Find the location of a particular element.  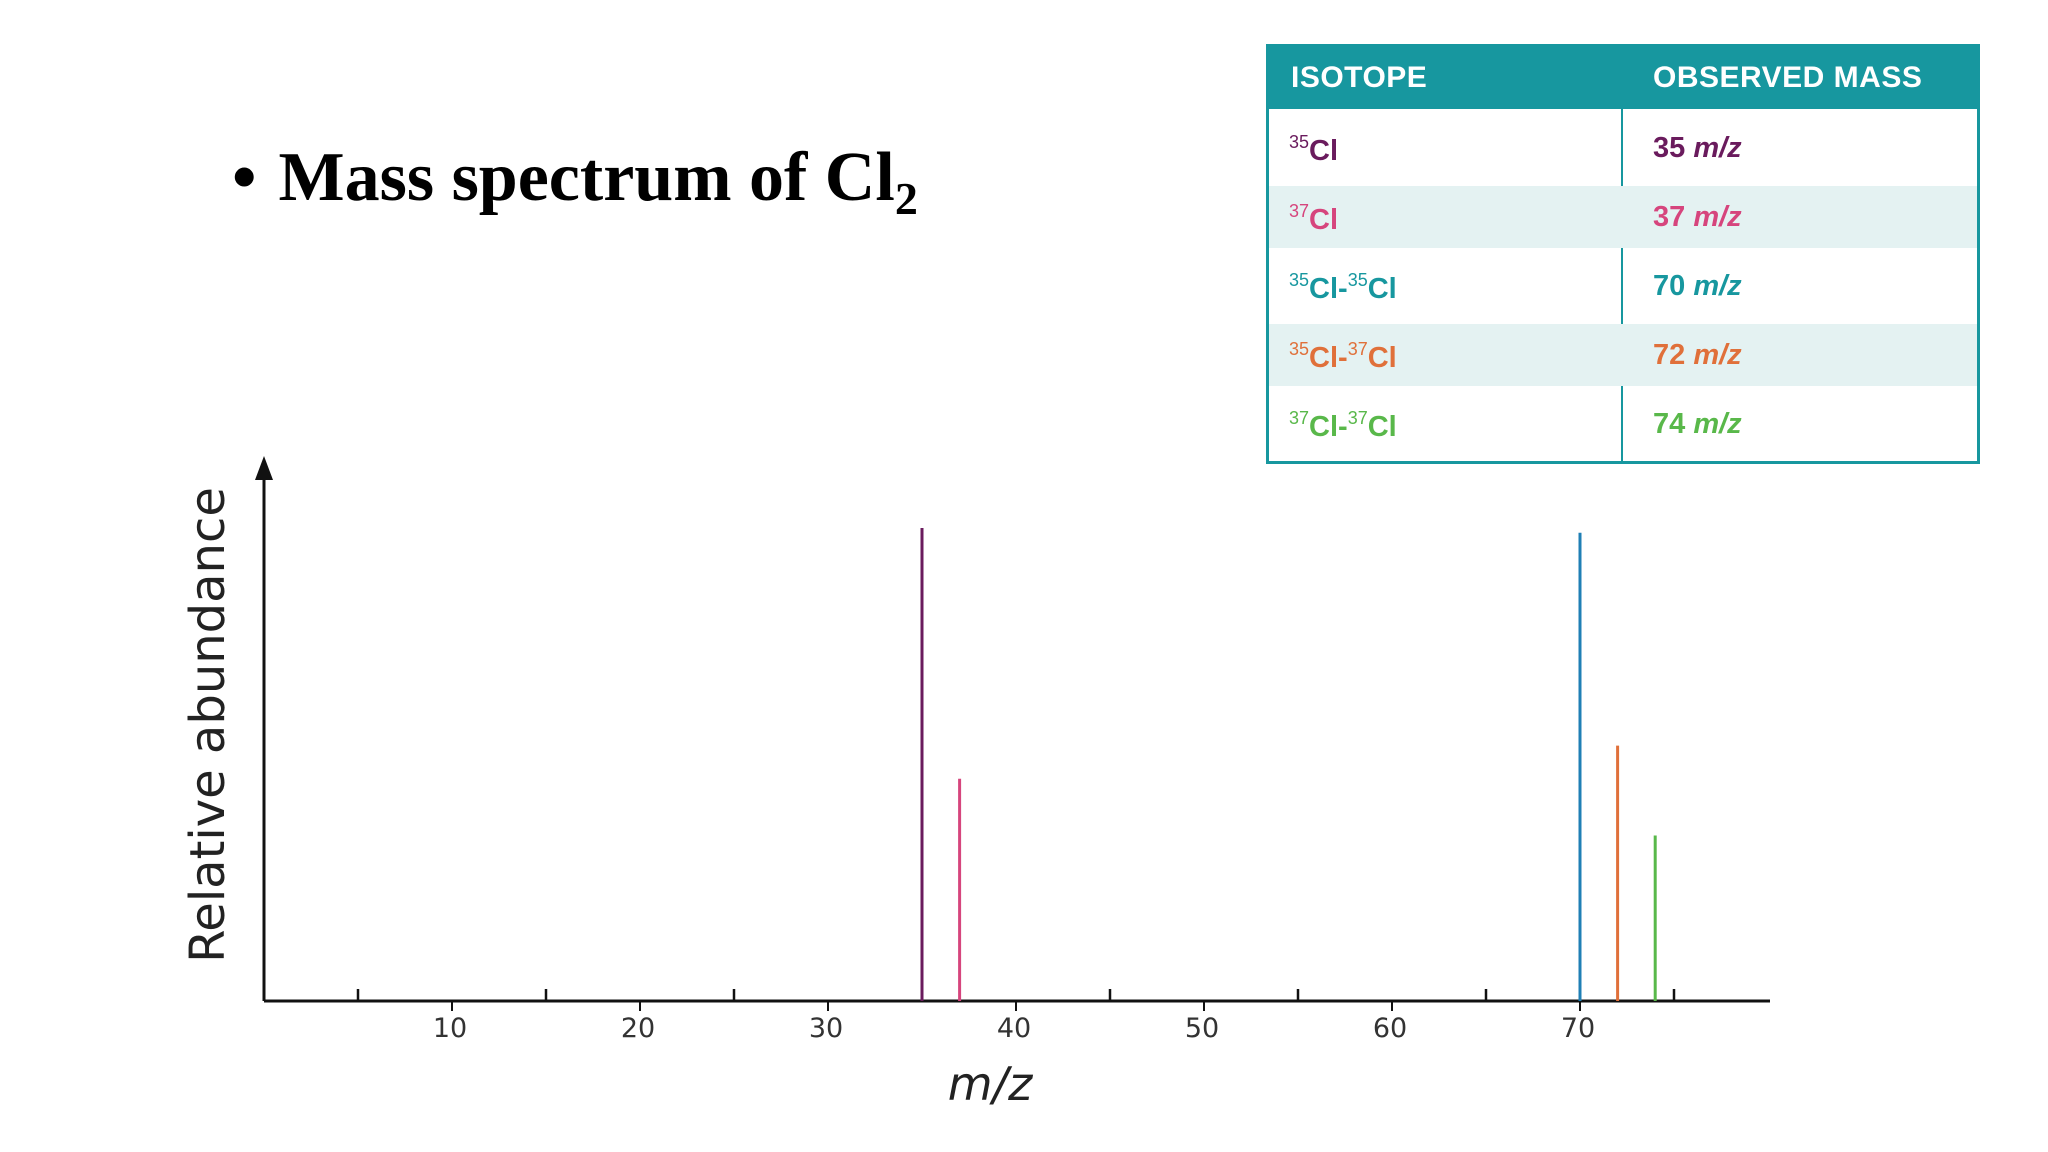

table-row: 37Cl 37 m/z is located at coordinates (1623, 217).